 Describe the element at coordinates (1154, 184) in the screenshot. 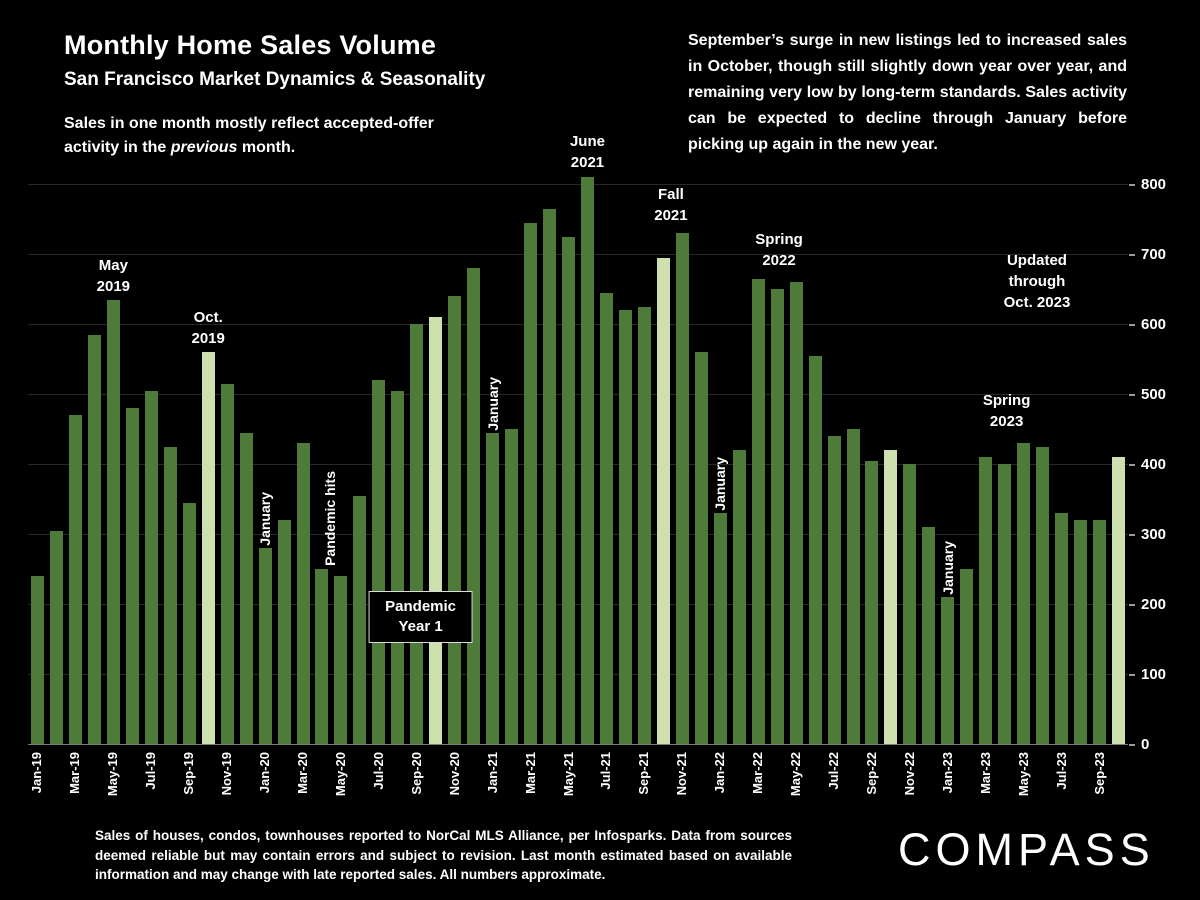

I see `y-axis-label: 800` at that location.